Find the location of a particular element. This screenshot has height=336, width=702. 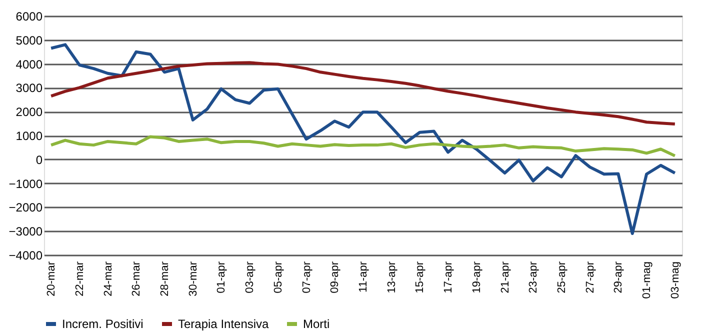

x-tick-label: 09-apr is located at coordinates (335, 277).